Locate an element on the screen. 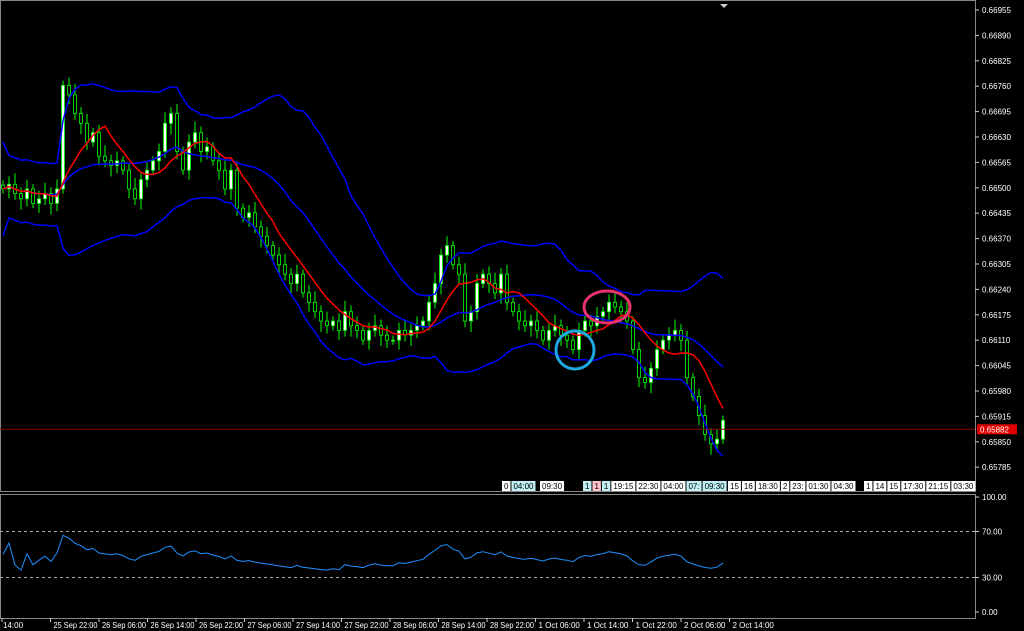  time-marker: 16 is located at coordinates (748, 486).